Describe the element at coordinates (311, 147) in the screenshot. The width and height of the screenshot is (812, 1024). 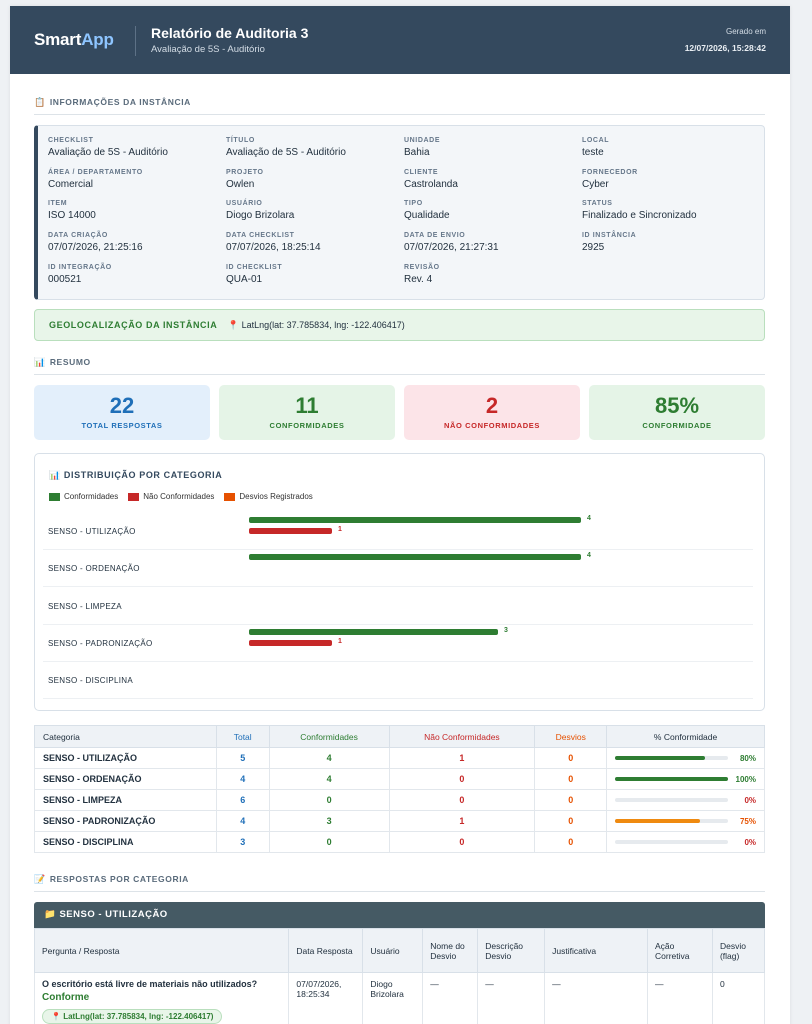
I see `info-field: TÍTULO Avaliação de 5S - Auditório` at that location.